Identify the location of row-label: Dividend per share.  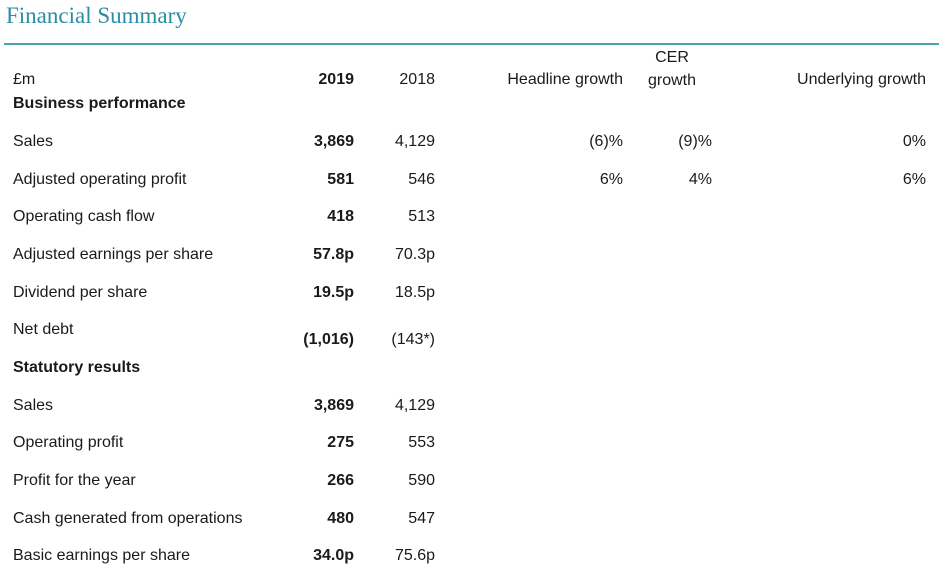
(80, 292).